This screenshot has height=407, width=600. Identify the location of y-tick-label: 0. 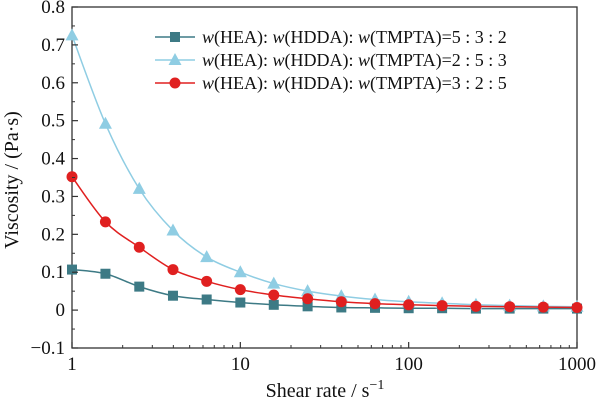
(61, 310).